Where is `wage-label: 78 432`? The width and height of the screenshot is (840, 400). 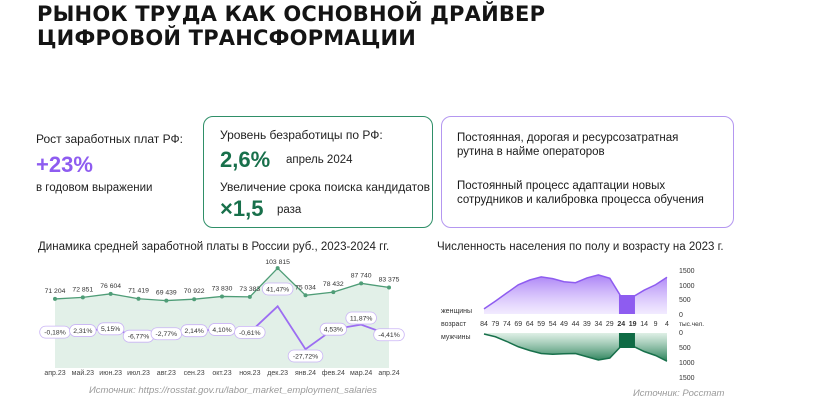
wage-label: 78 432 is located at coordinates (333, 284).